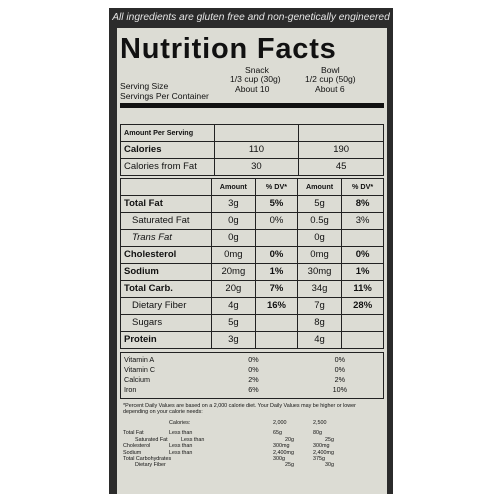 This screenshot has width=500, height=500. I want to click on vitamin-label: Vitamin A, so click(139, 359).